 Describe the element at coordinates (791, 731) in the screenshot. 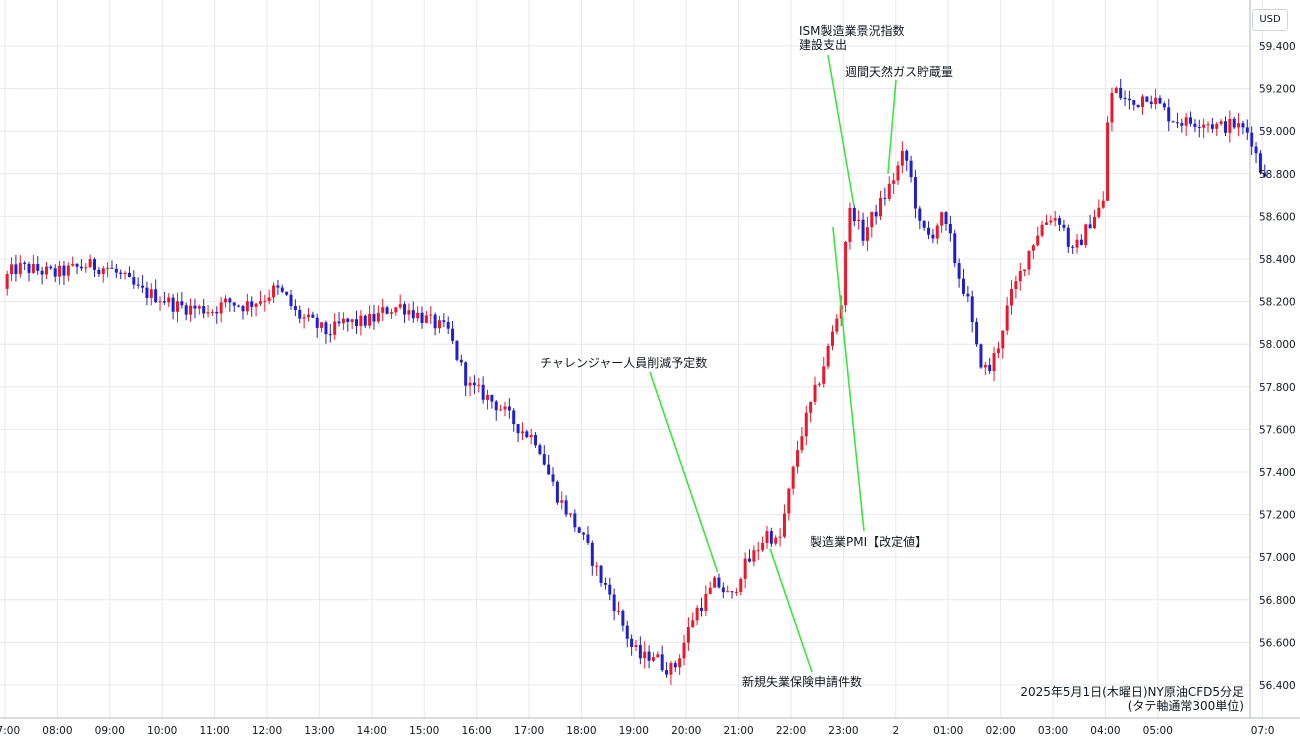

I see `x-tick-label: 22:00` at that location.